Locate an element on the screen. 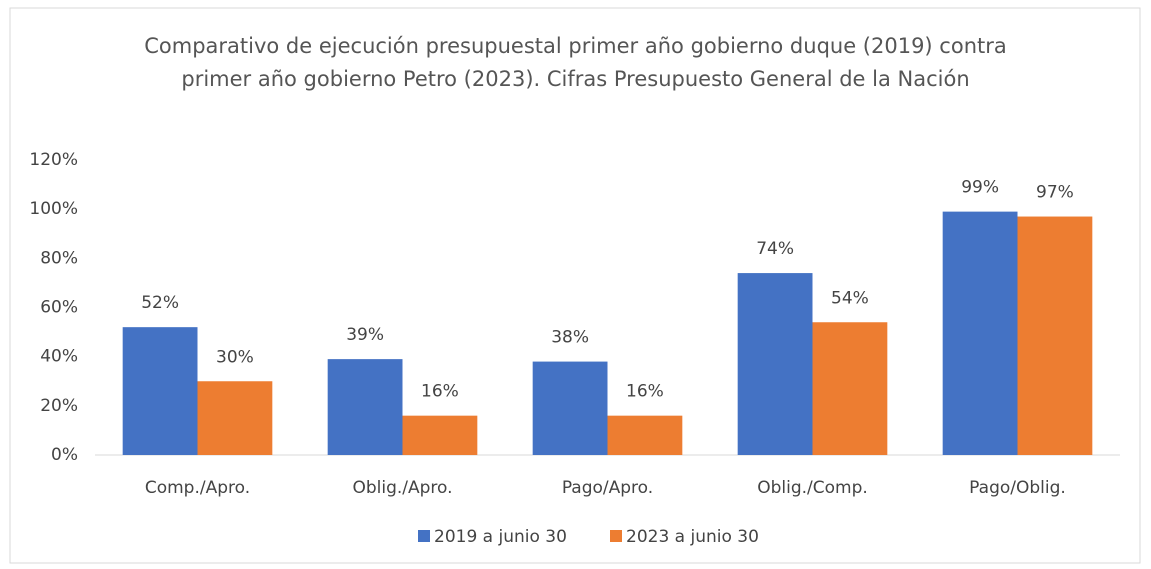 The image size is (1151, 569). data-label: 99% is located at coordinates (980, 188).